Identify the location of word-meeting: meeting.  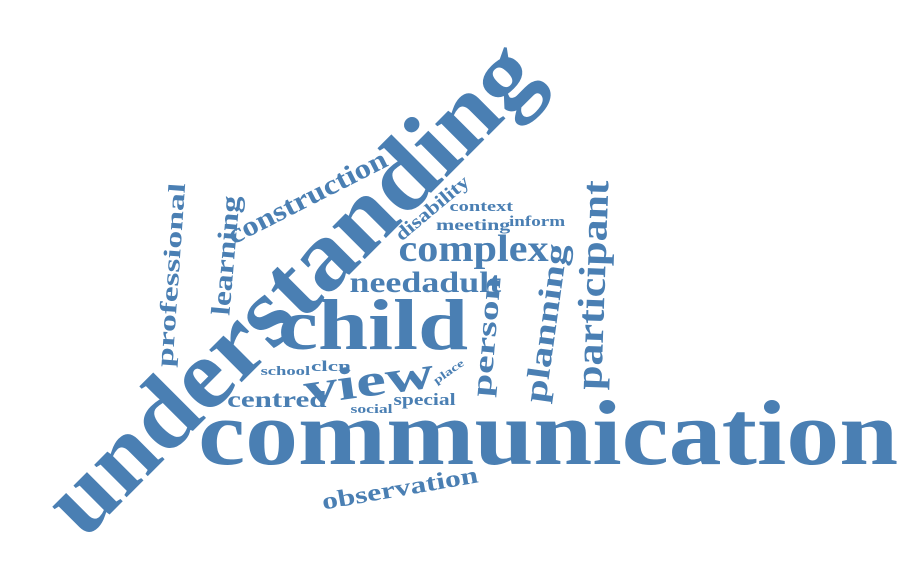
(473, 225).